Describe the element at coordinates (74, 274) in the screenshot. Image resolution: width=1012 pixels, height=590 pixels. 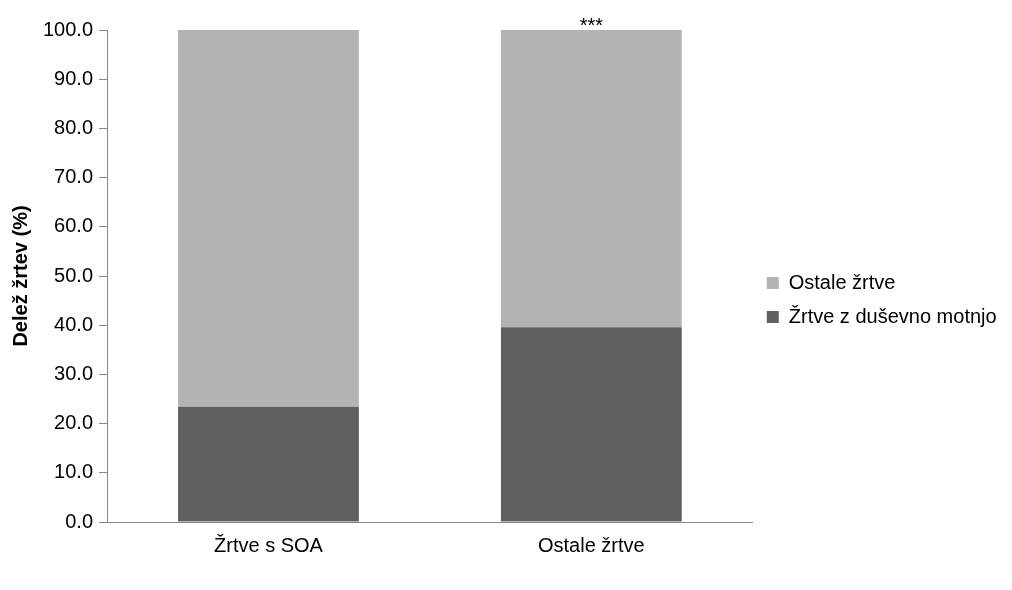
I see `y-tick-label: 50.0` at that location.